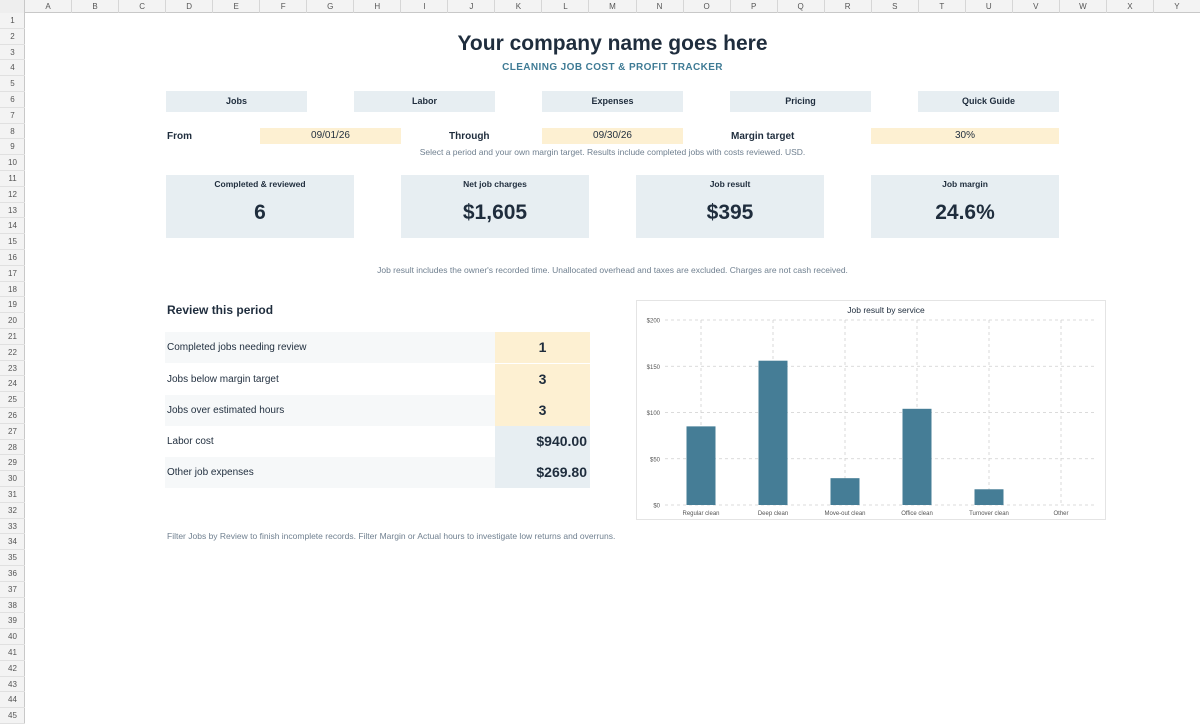  I want to click on kpi-completed-card: Completed & reviewed 6, so click(260, 206).